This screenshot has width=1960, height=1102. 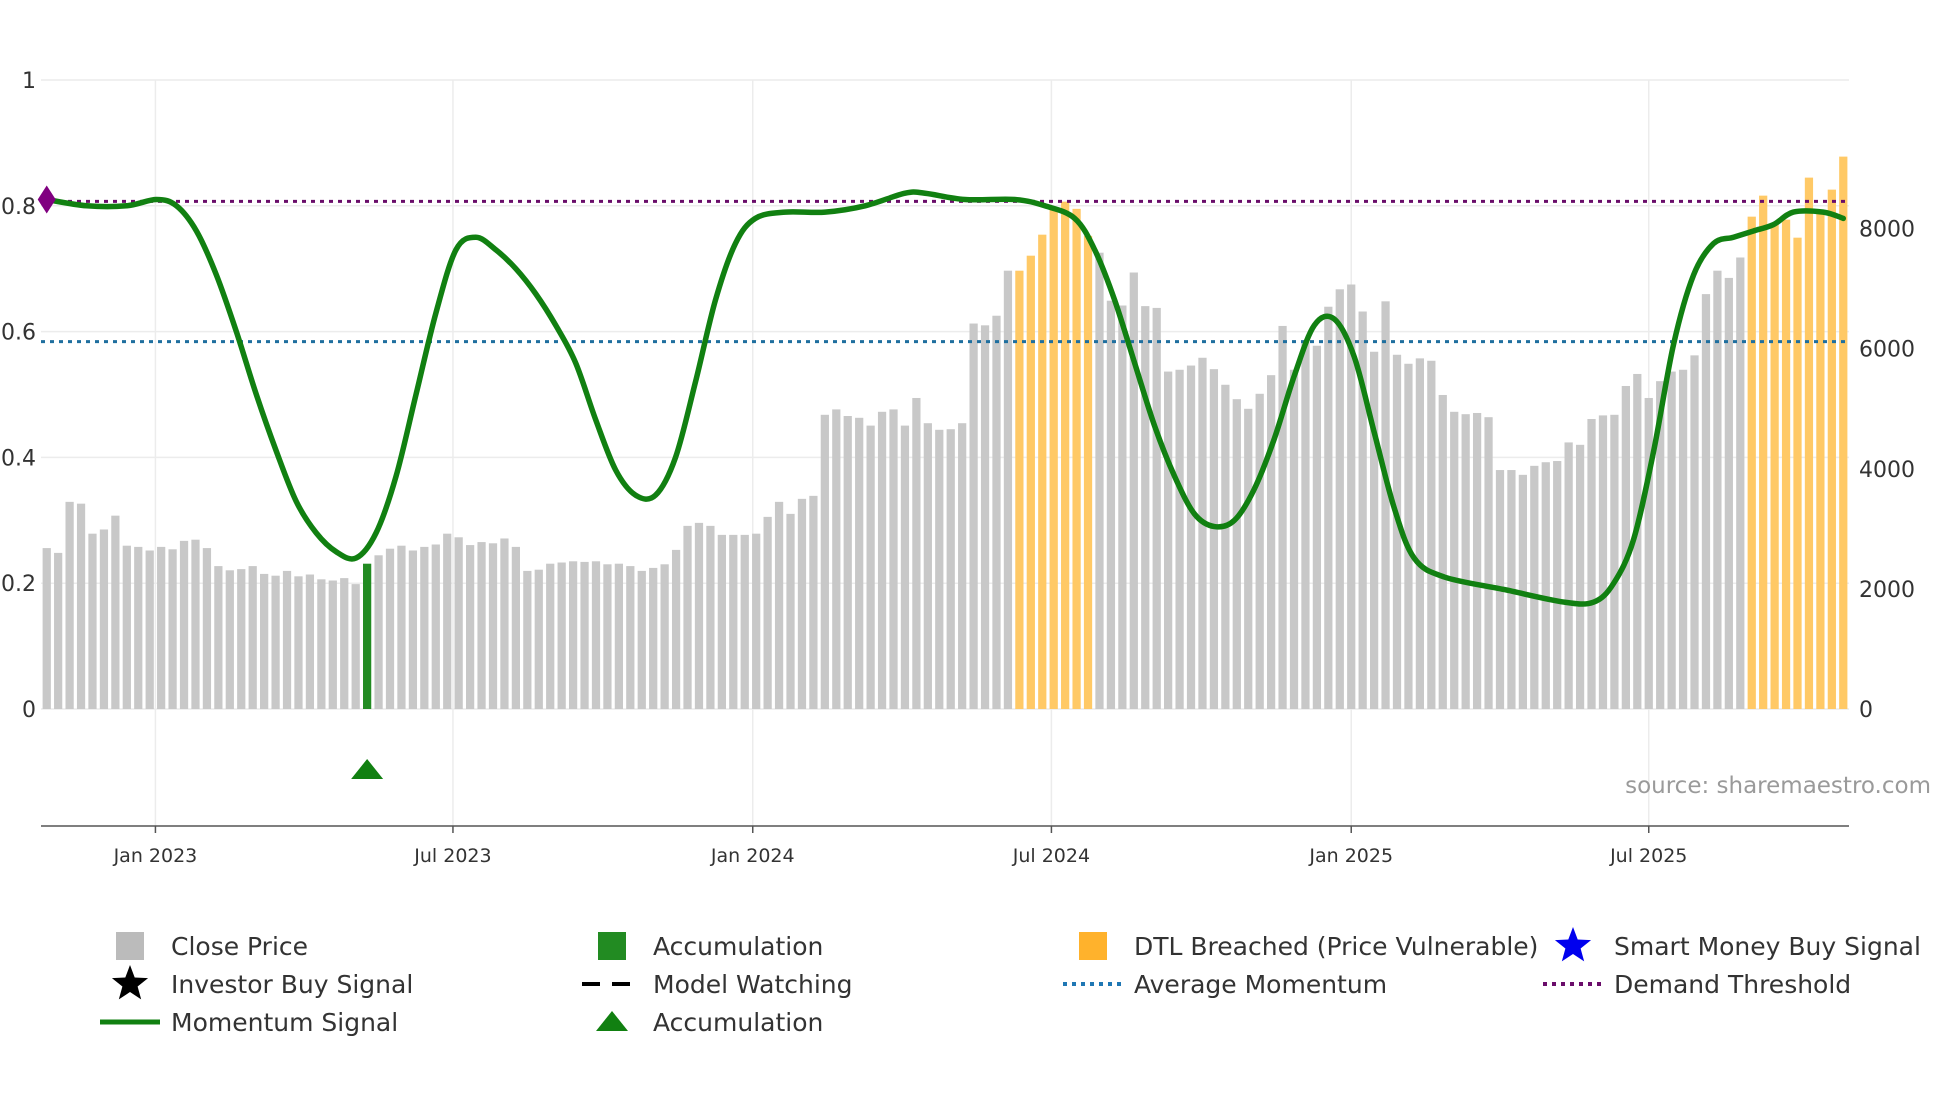 What do you see at coordinates (945, 271) in the screenshot?
I see `reference-lines` at bounding box center [945, 271].